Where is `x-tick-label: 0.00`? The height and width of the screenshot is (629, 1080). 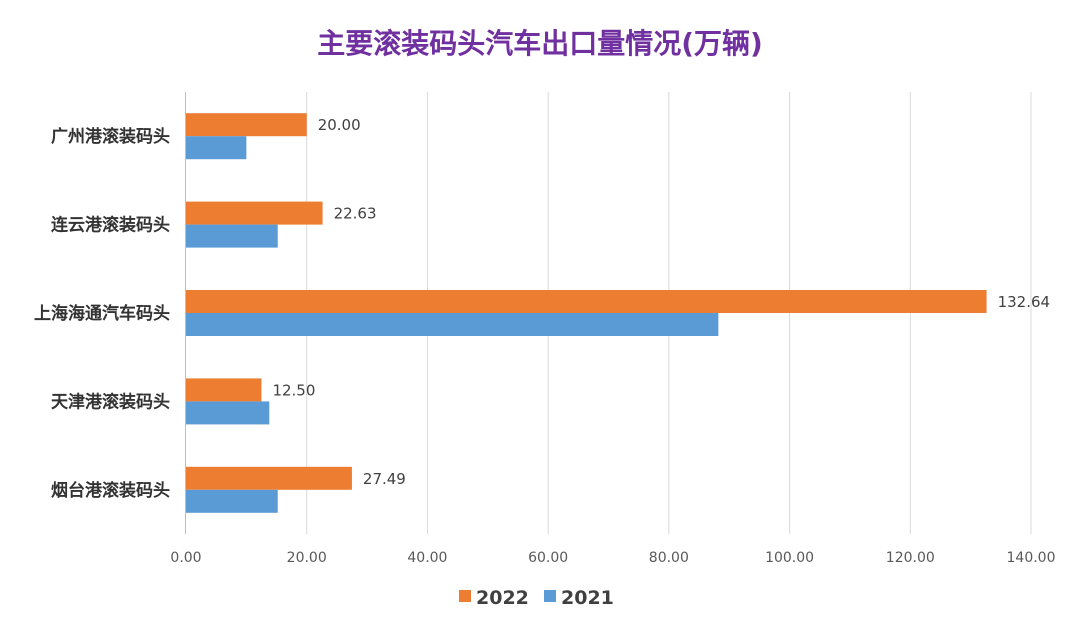
x-tick-label: 0.00 is located at coordinates (185, 558).